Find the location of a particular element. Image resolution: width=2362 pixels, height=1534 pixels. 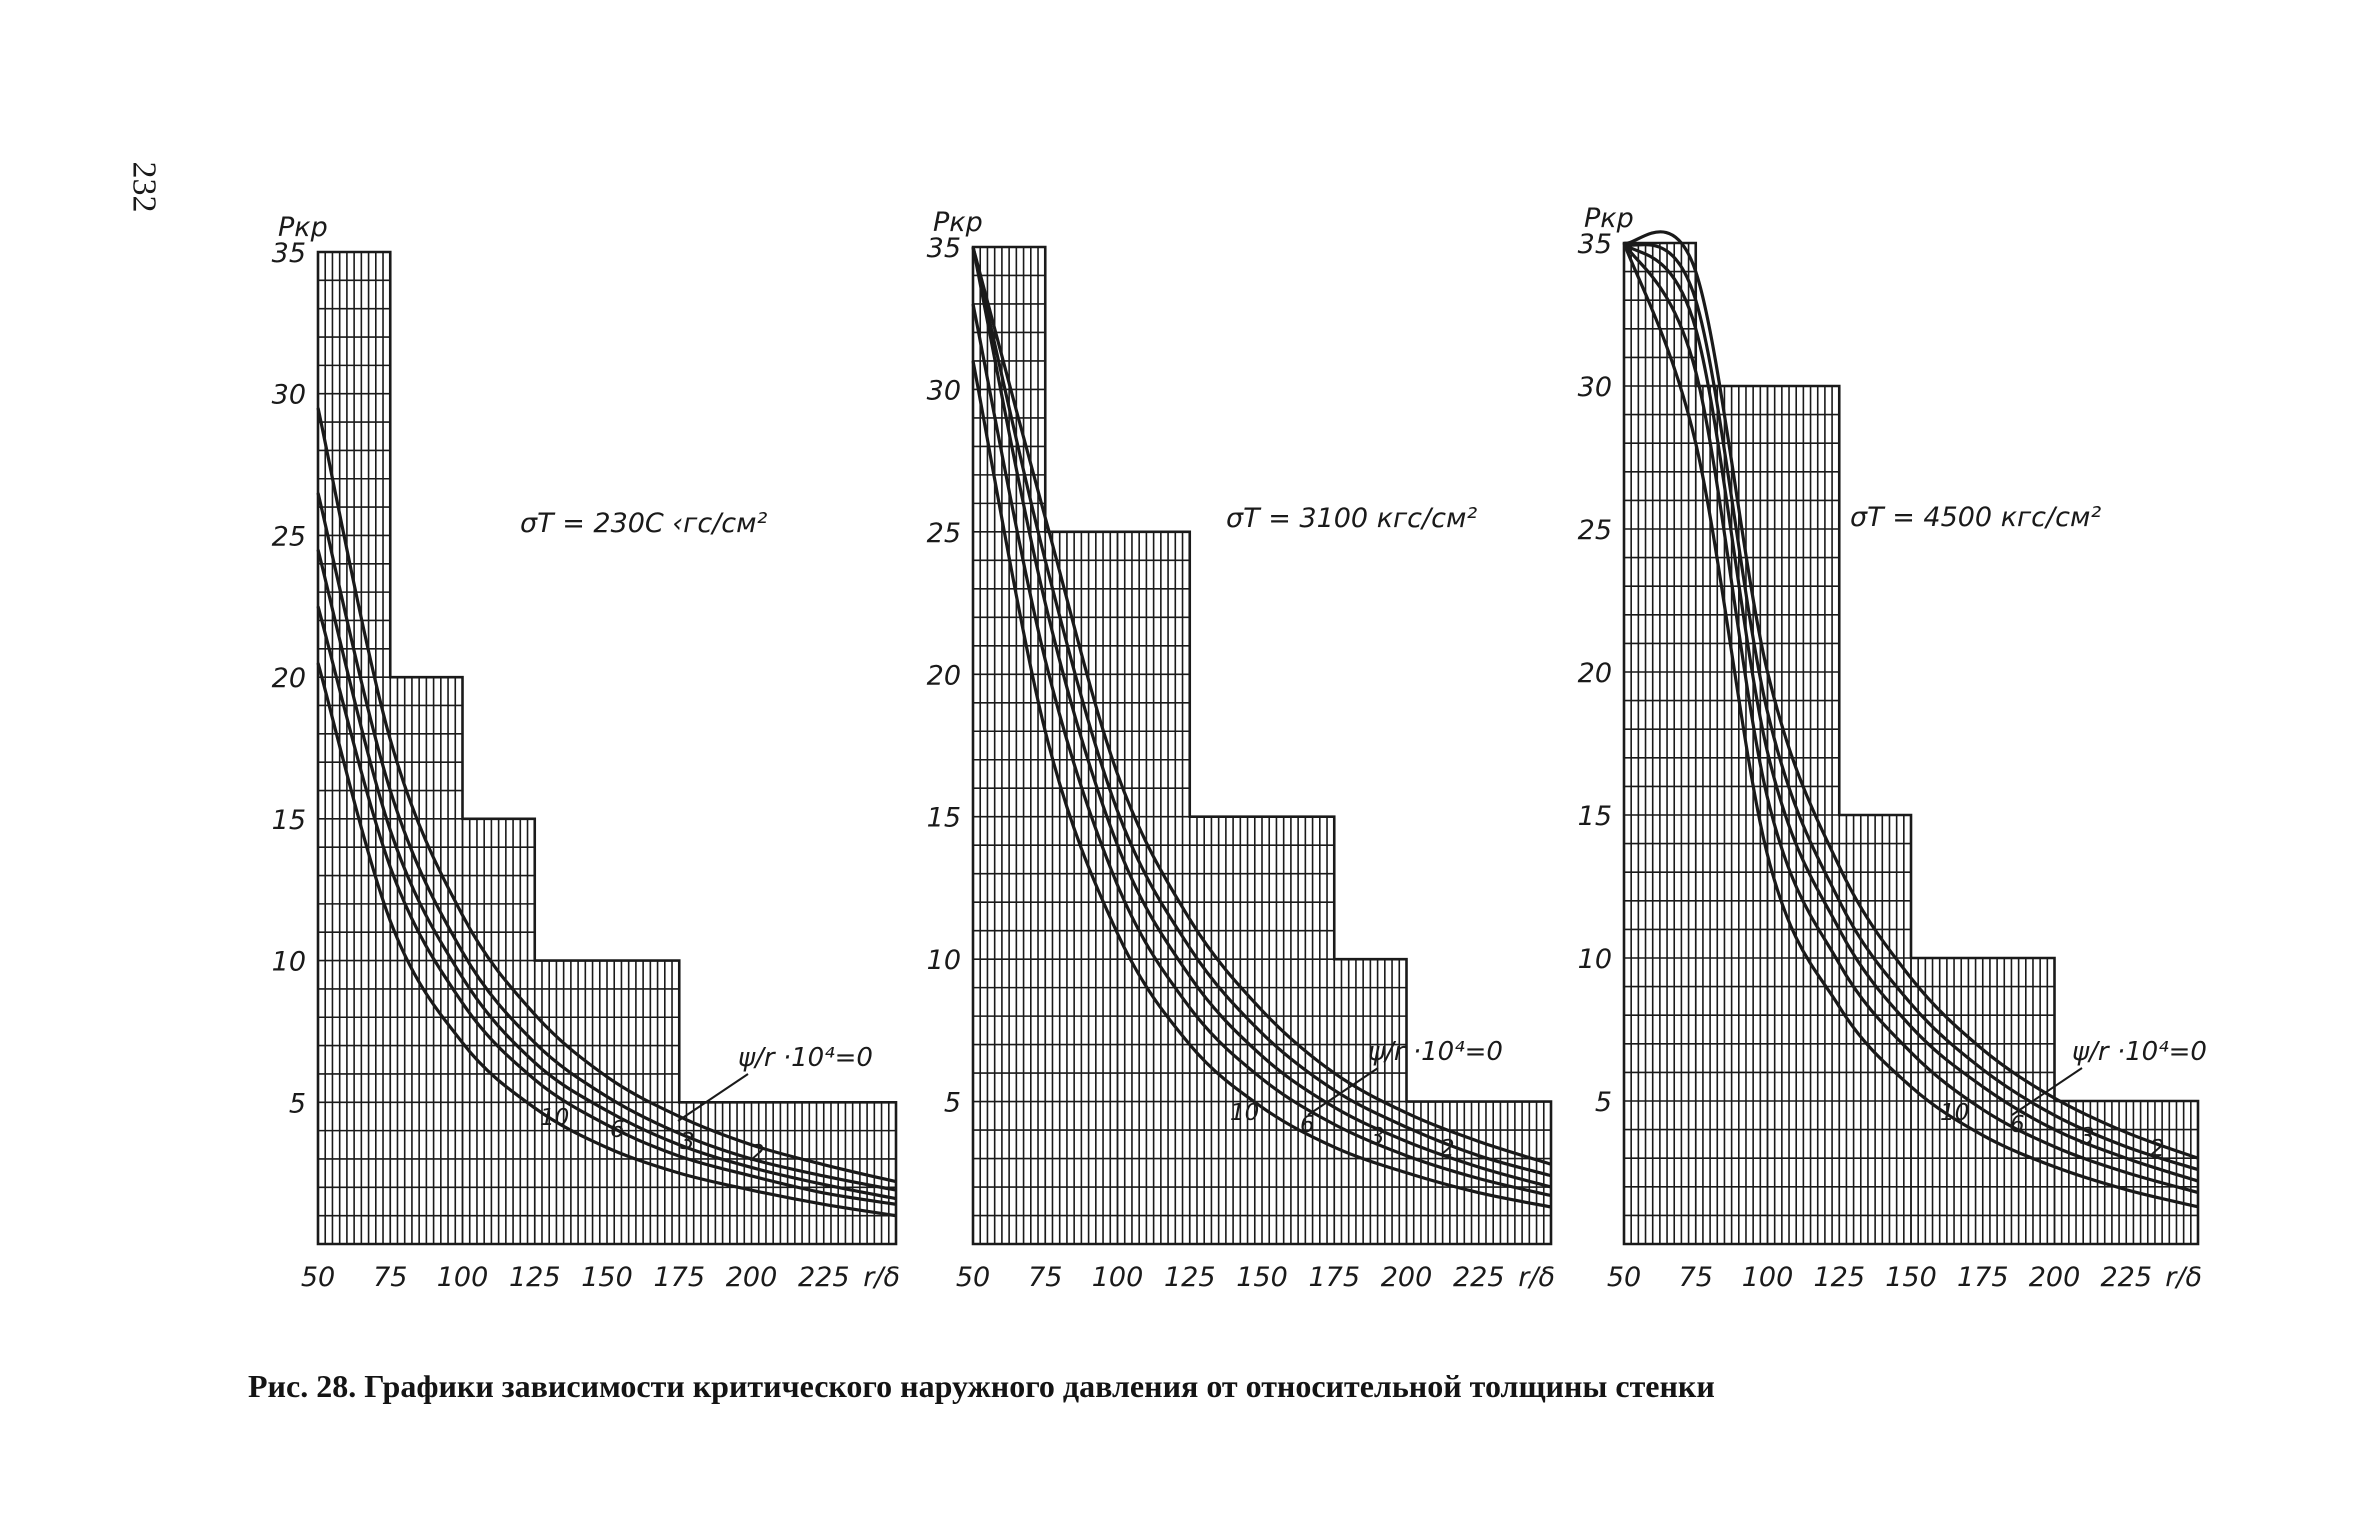

yield-stress-annotation: σT = 3100 кгс/см² is located at coordinates (1351, 518).